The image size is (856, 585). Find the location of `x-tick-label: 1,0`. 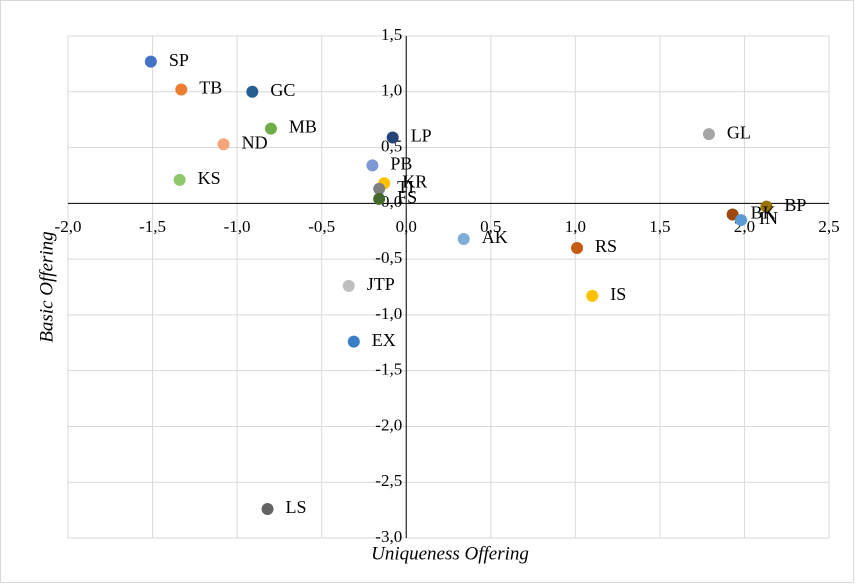

x-tick-label: 1,0 is located at coordinates (575, 226).